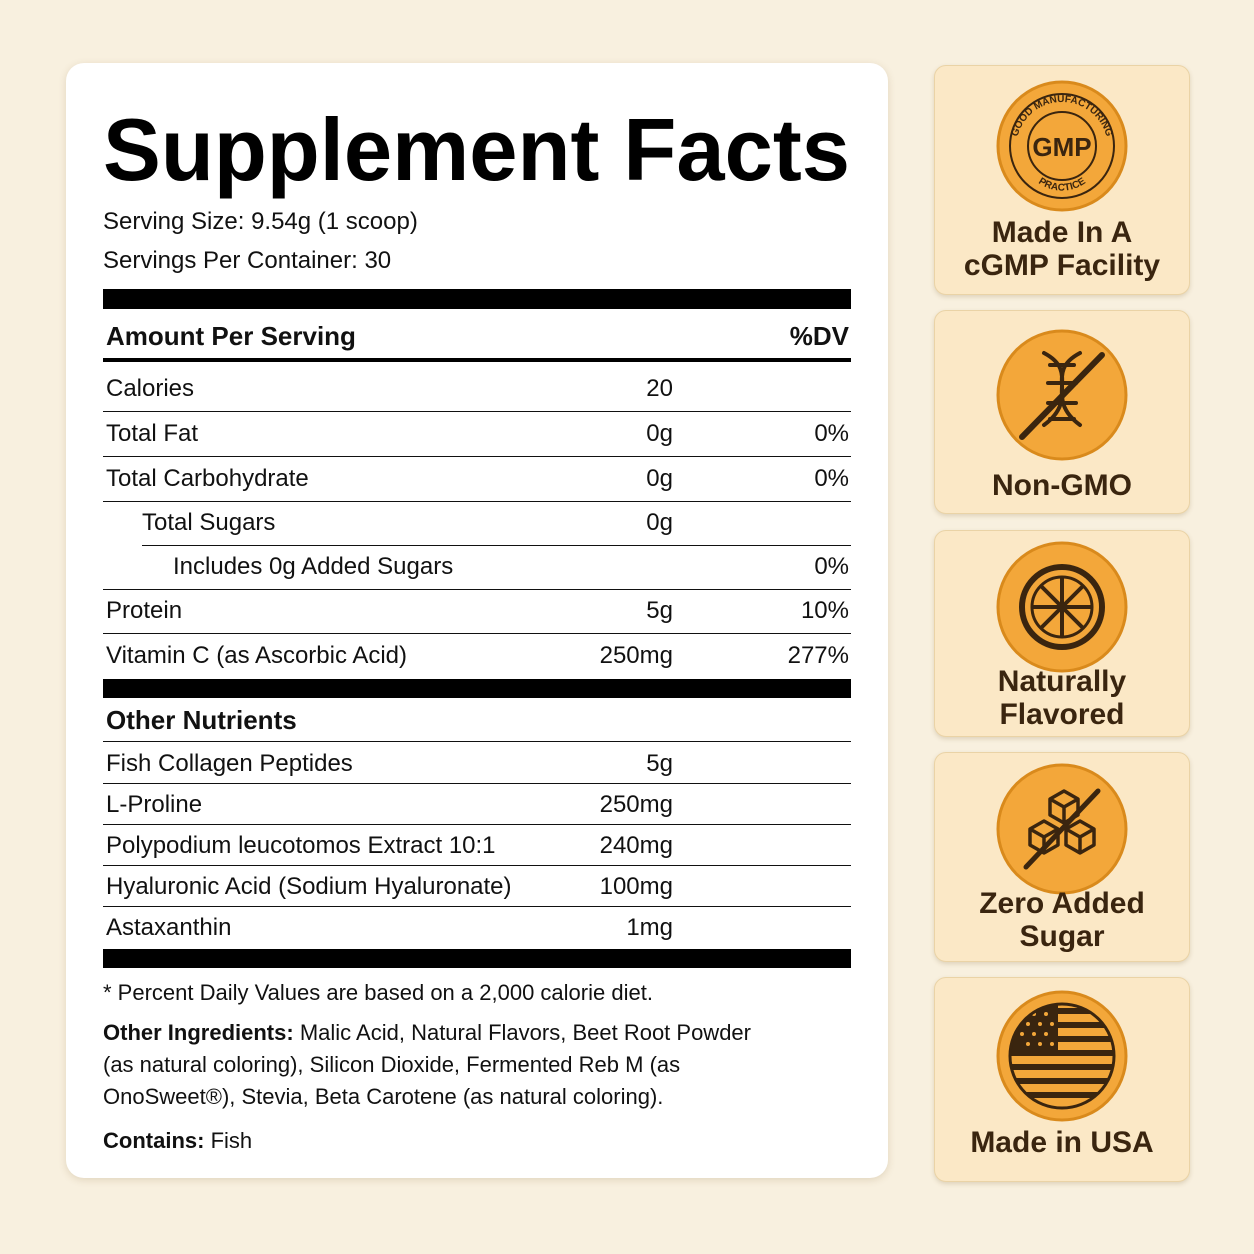  I want to click on nutrient-row: Total Fat 0g 0%, so click(477, 434).